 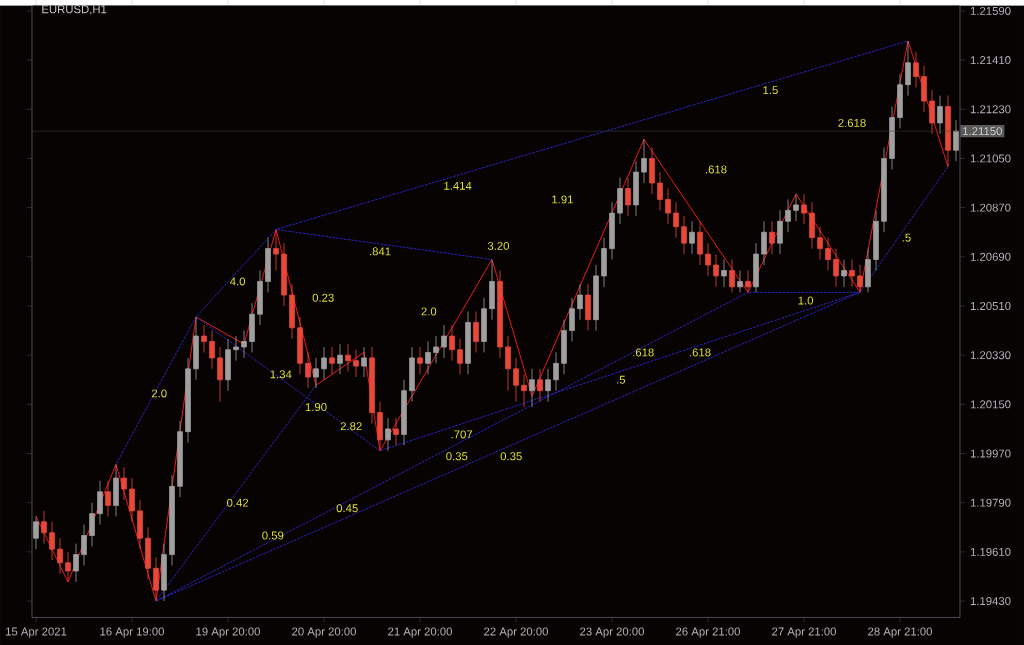 I want to click on x-tick-label: 28 Apr 21:00, so click(x=900, y=632).